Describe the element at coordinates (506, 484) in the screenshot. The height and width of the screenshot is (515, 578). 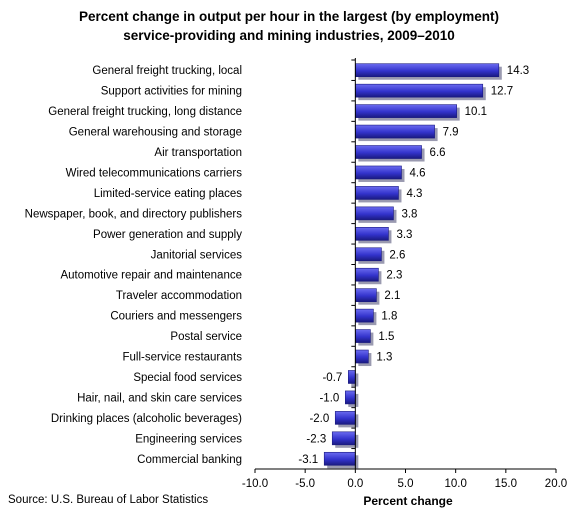
I see `x-tick-label: 15.0` at that location.